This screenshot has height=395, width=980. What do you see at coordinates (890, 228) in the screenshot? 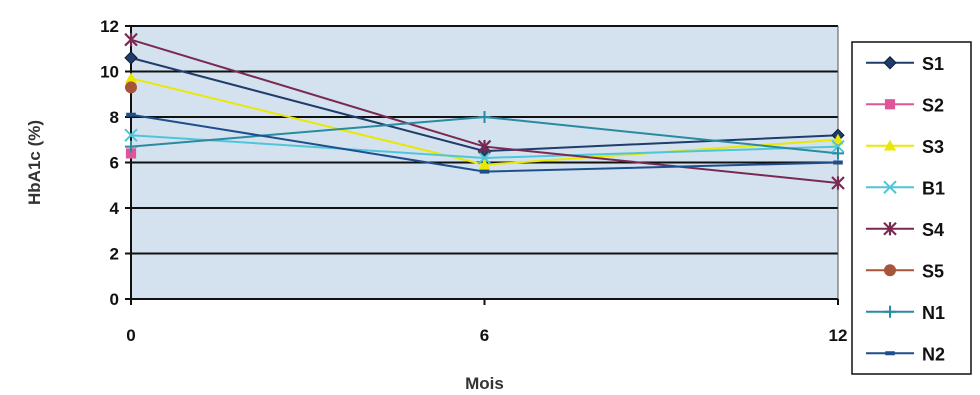
I see `legend-marker-s4` at bounding box center [890, 228].